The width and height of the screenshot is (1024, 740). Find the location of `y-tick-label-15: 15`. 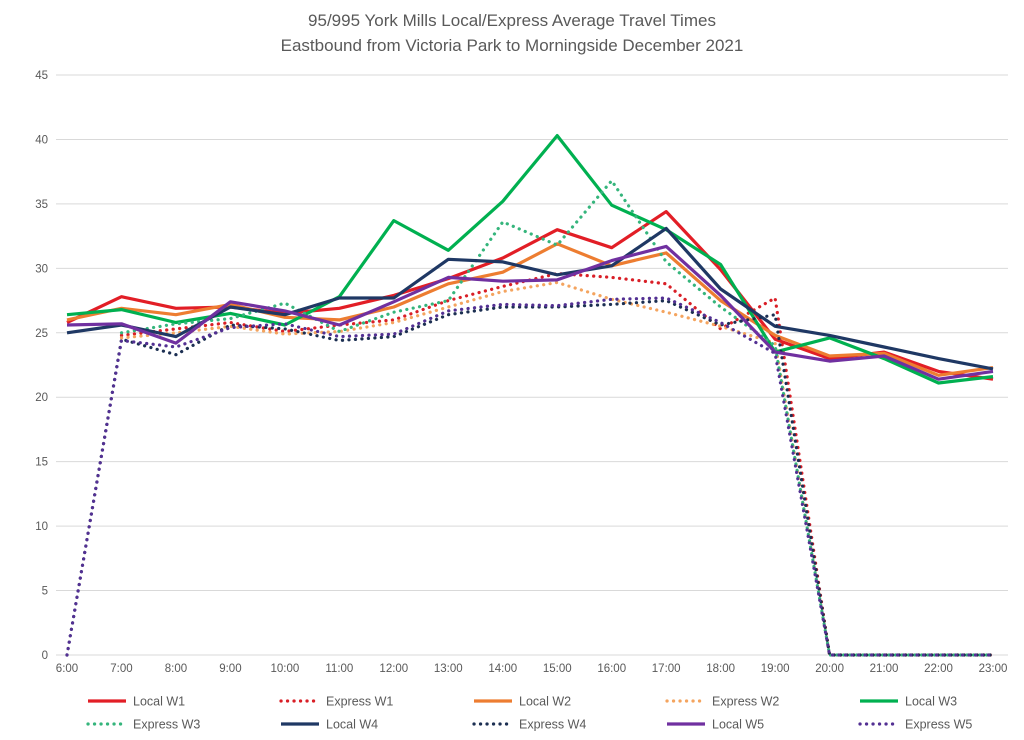

y-tick-label-15: 15 is located at coordinates (41, 463).